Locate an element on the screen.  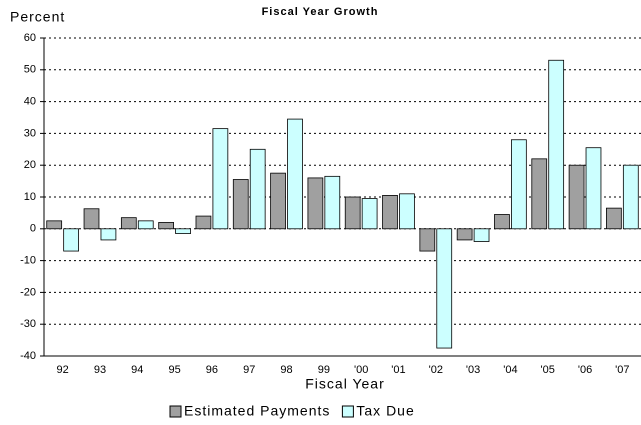
y-tick-label: 20 is located at coordinates (30, 165).